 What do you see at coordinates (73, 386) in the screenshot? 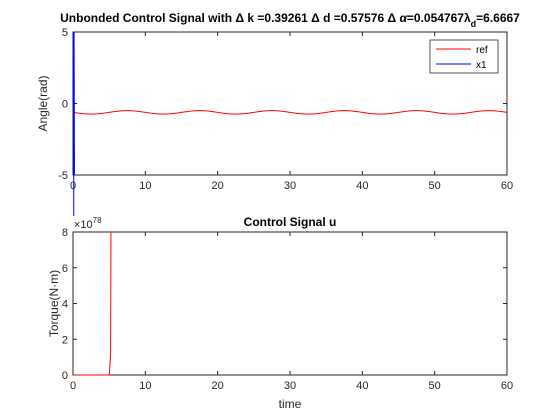
I see `bottom-xtick-label: 0` at bounding box center [73, 386].